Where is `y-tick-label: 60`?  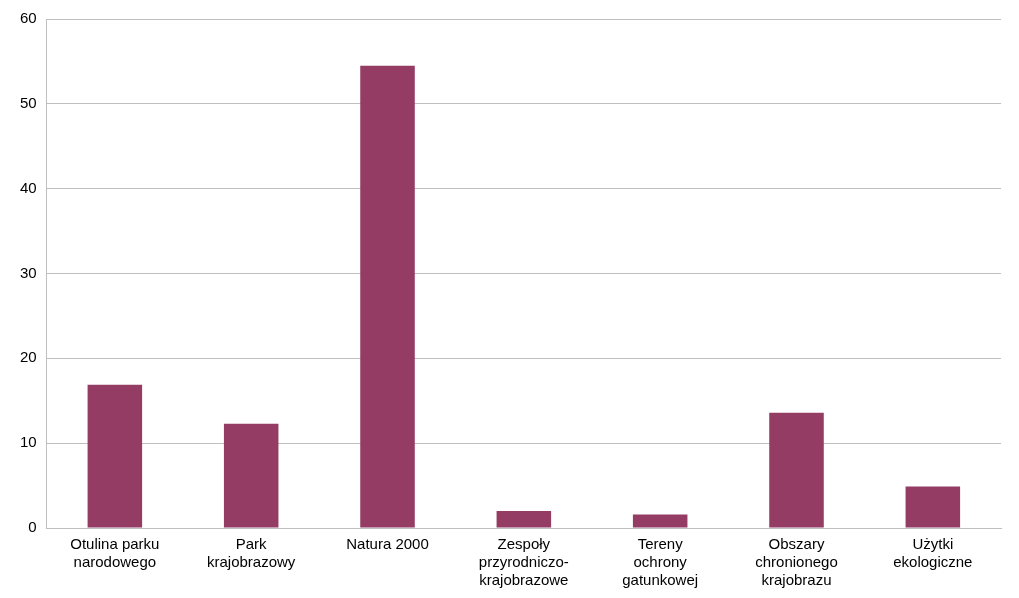
y-tick-label: 60 is located at coordinates (28, 18).